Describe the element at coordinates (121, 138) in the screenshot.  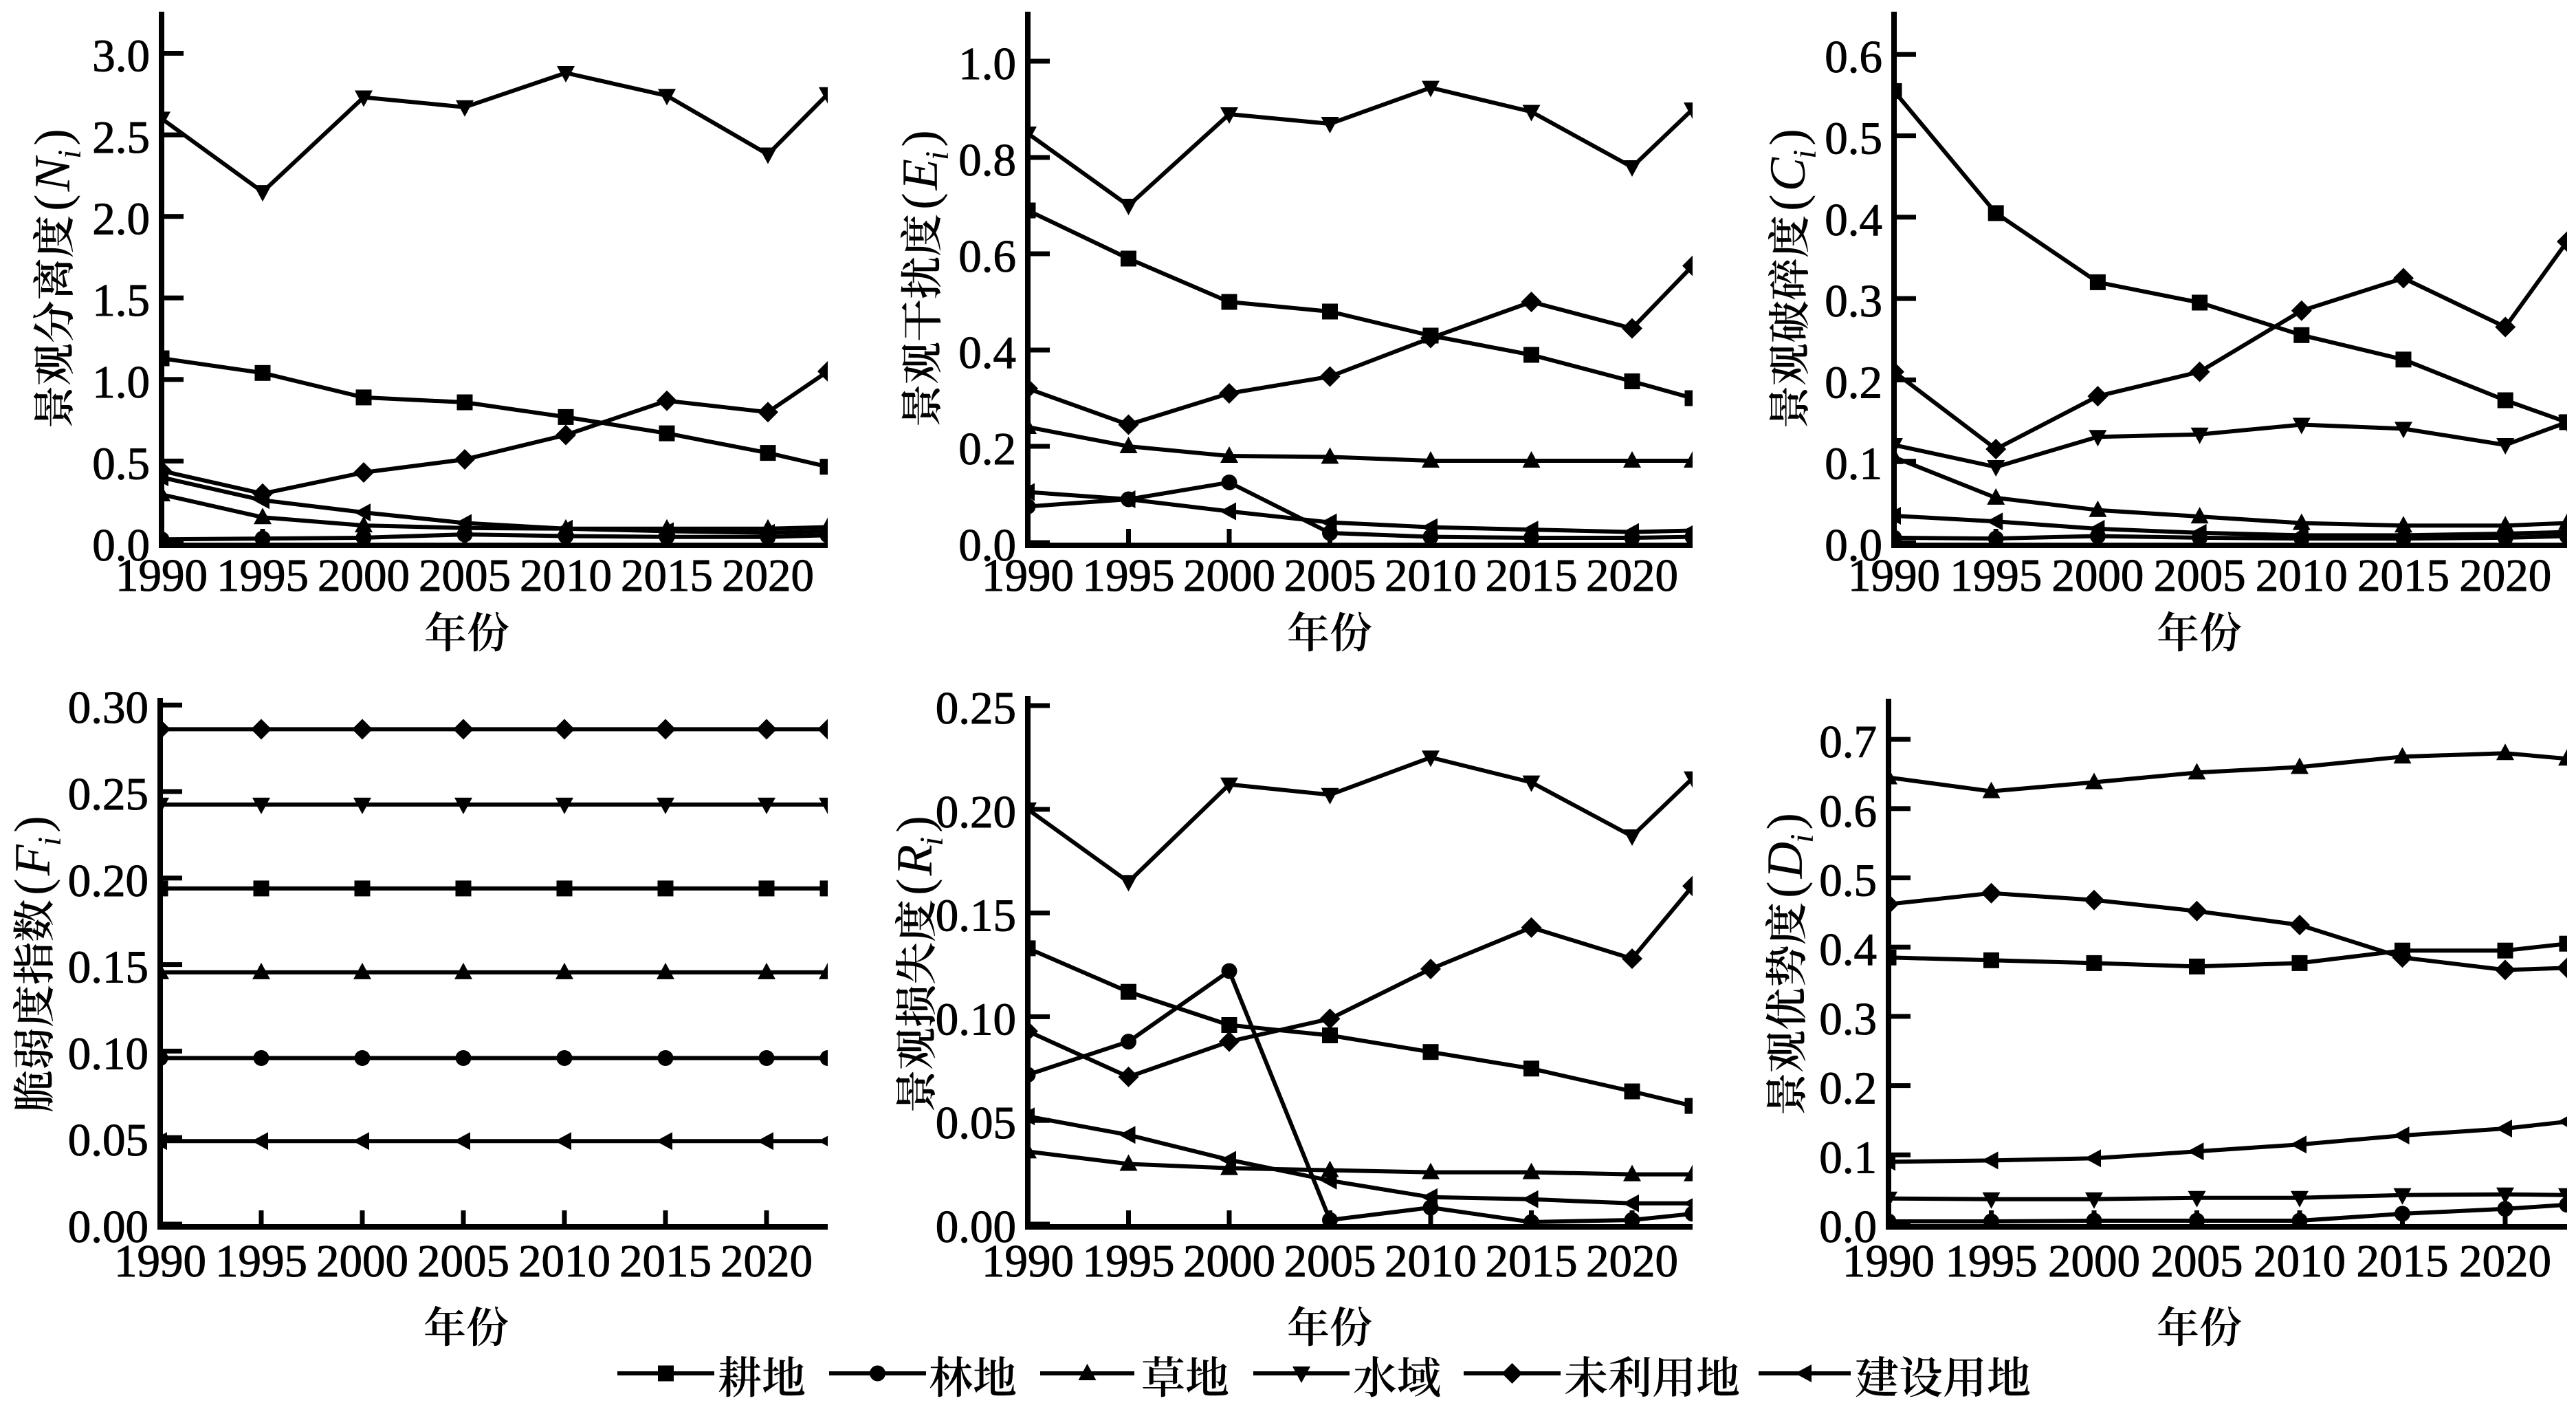
I see `svg-text: 2.5` at that location.